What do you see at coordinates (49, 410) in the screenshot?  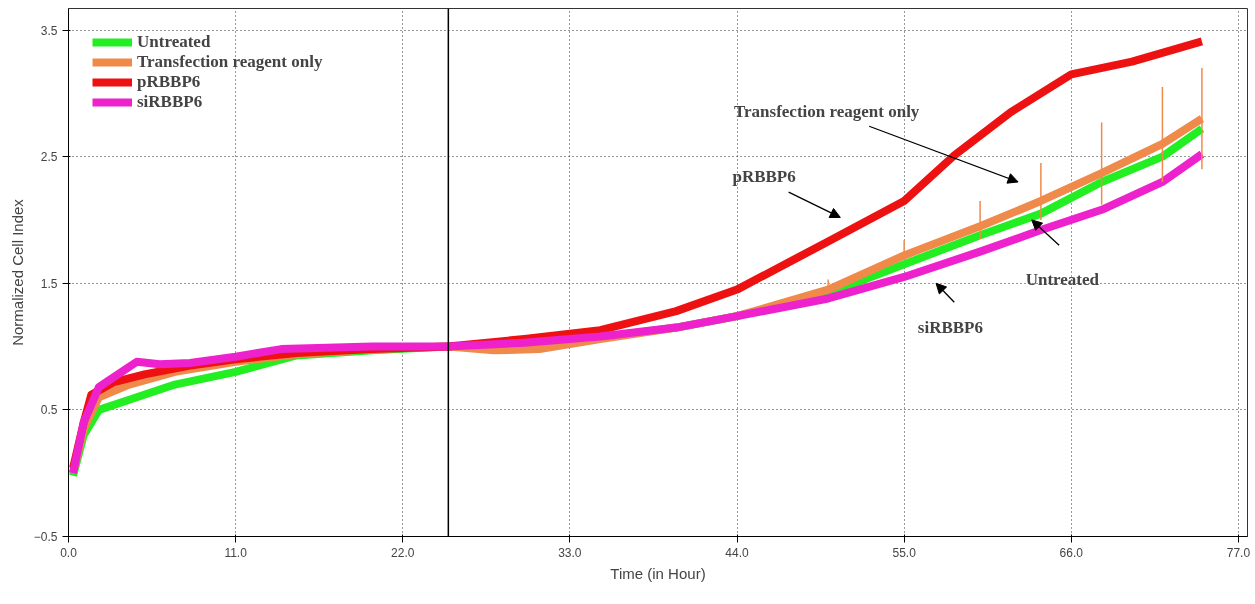 I see `y-tick-label: 0.5` at bounding box center [49, 410].